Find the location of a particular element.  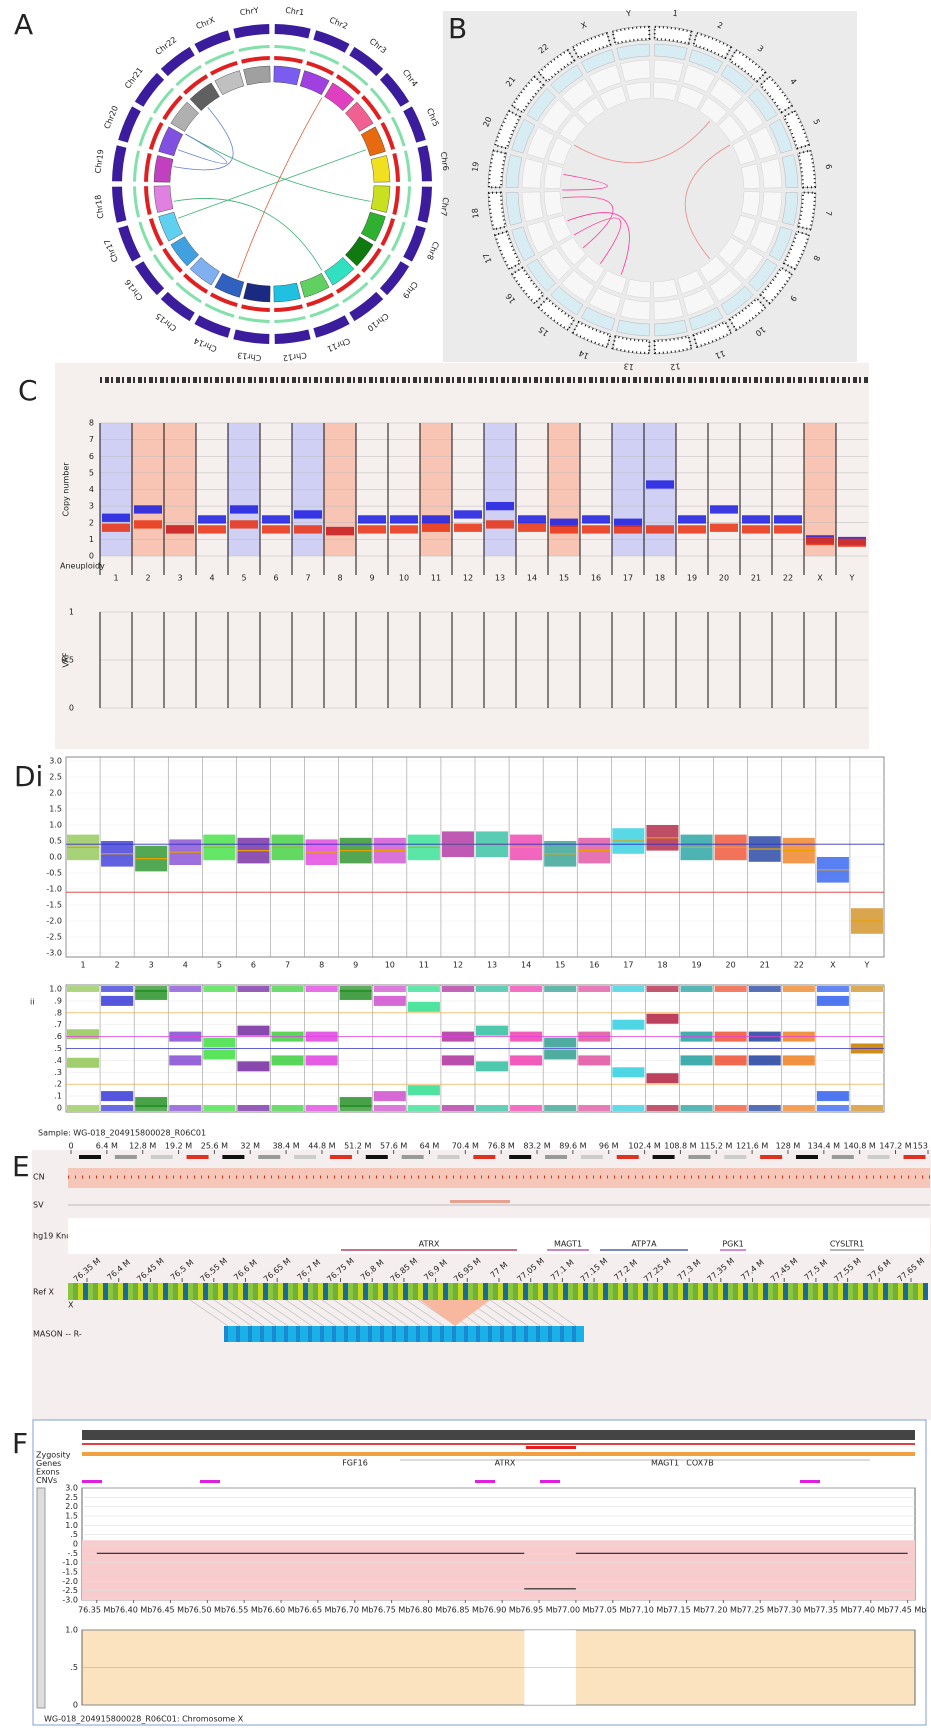

y-tick-label: -2.0 is located at coordinates (54, 921).